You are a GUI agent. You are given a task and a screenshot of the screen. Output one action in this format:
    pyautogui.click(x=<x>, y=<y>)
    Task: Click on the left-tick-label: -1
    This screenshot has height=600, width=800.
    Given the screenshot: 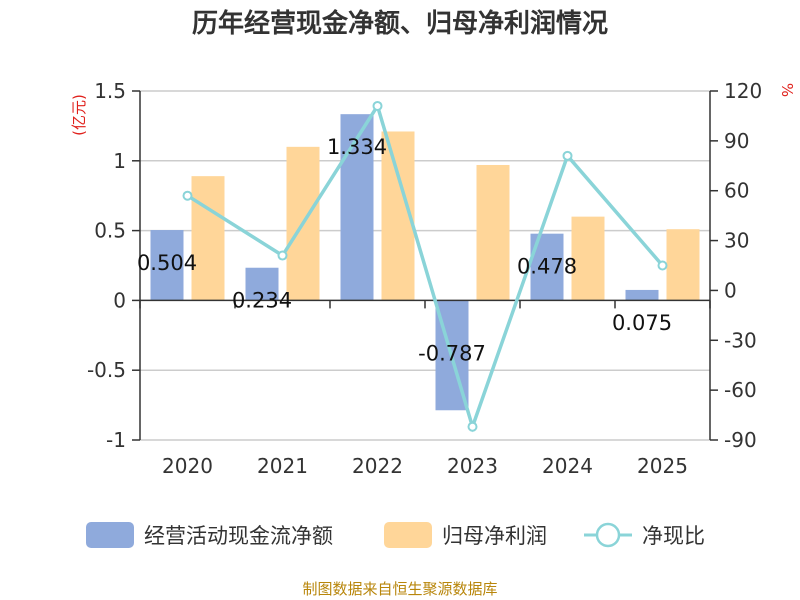 What is the action you would take?
    pyautogui.click(x=116, y=440)
    